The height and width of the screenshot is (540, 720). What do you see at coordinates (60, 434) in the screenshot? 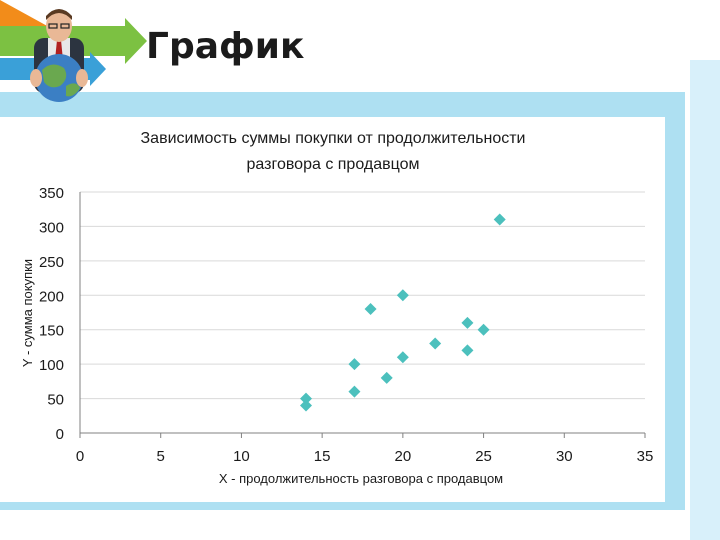
I see `y-tick-label: 0` at bounding box center [60, 434].